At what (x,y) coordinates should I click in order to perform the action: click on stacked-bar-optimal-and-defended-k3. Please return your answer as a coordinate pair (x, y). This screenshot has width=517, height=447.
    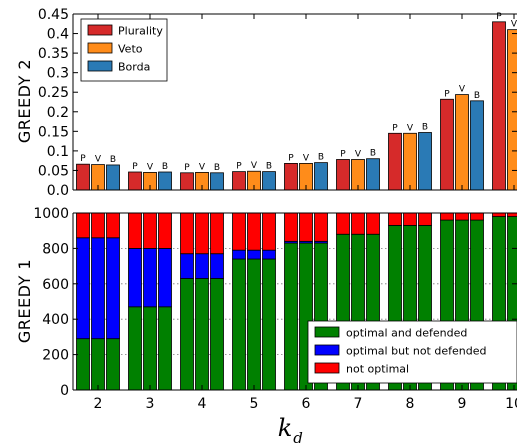
    Looking at the image, I should click on (150, 348).